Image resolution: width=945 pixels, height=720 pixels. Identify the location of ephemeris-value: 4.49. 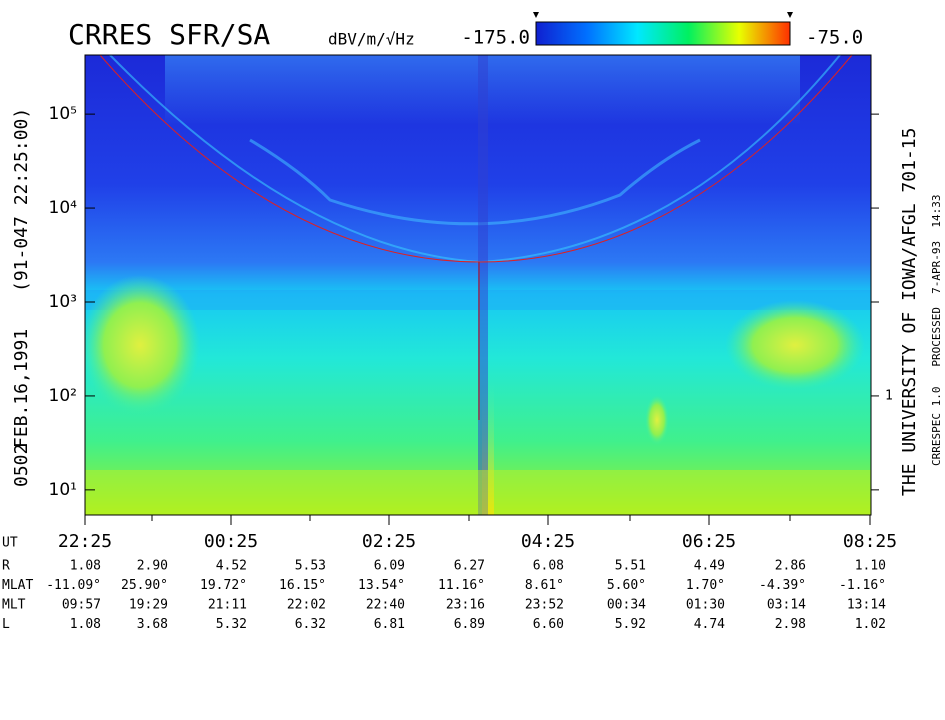
(709, 566).